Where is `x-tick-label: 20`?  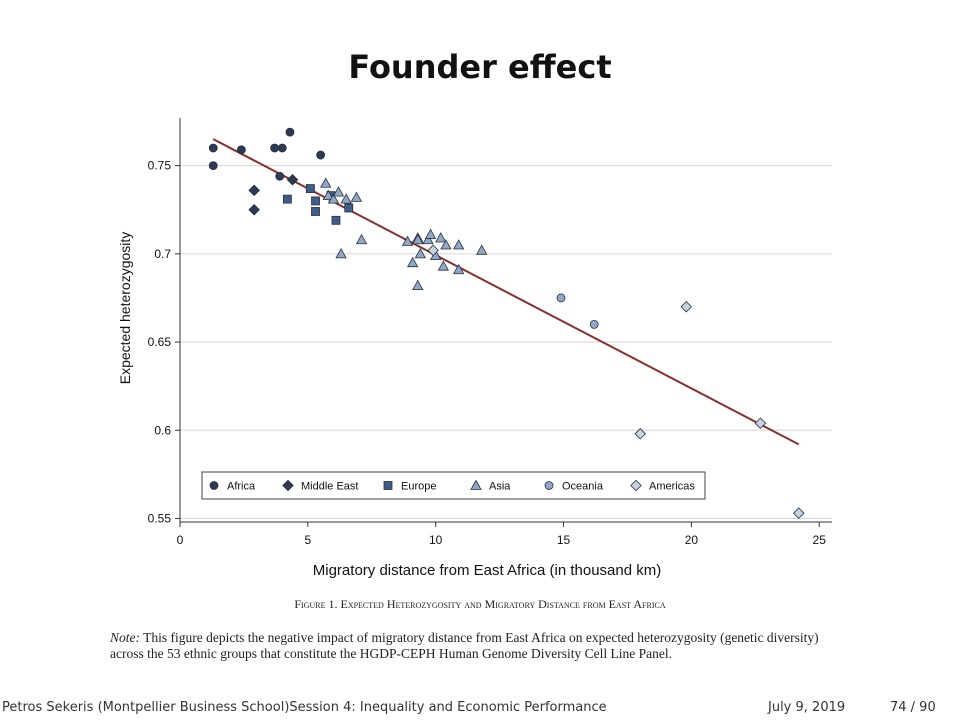 x-tick-label: 20 is located at coordinates (692, 540).